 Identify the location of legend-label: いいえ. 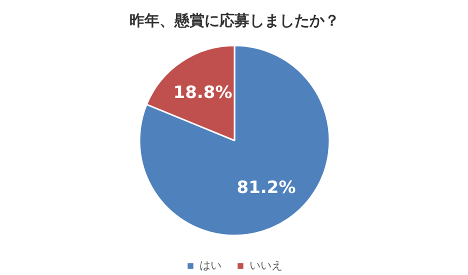
(266, 266).